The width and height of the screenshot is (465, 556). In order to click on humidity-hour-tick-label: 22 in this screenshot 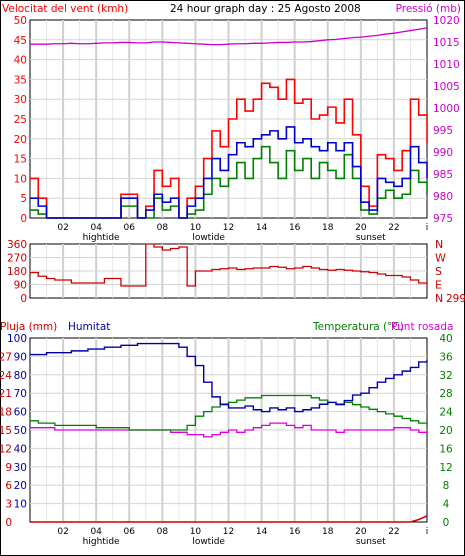, I will do `click(393, 532)`.